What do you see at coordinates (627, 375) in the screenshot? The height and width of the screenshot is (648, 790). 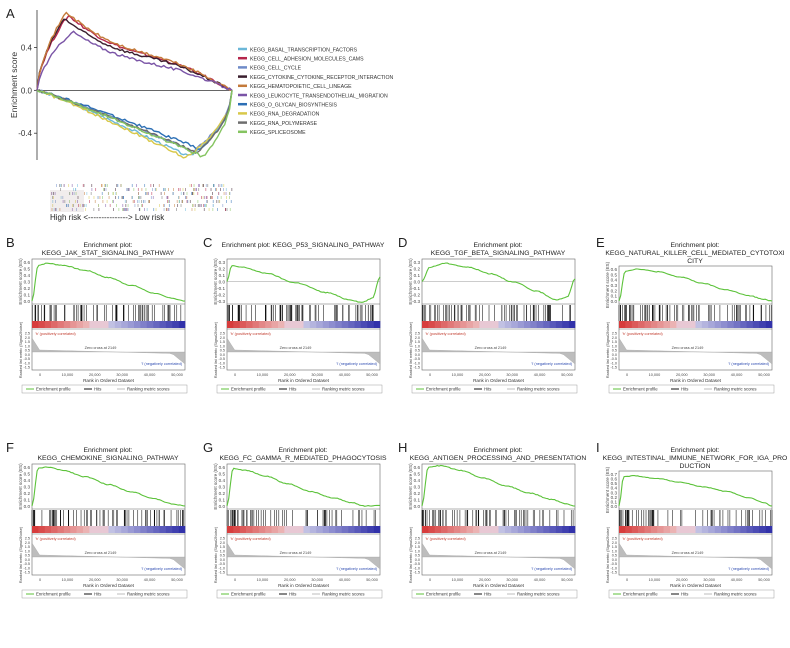 I see `xtick-label: 0` at bounding box center [627, 375].